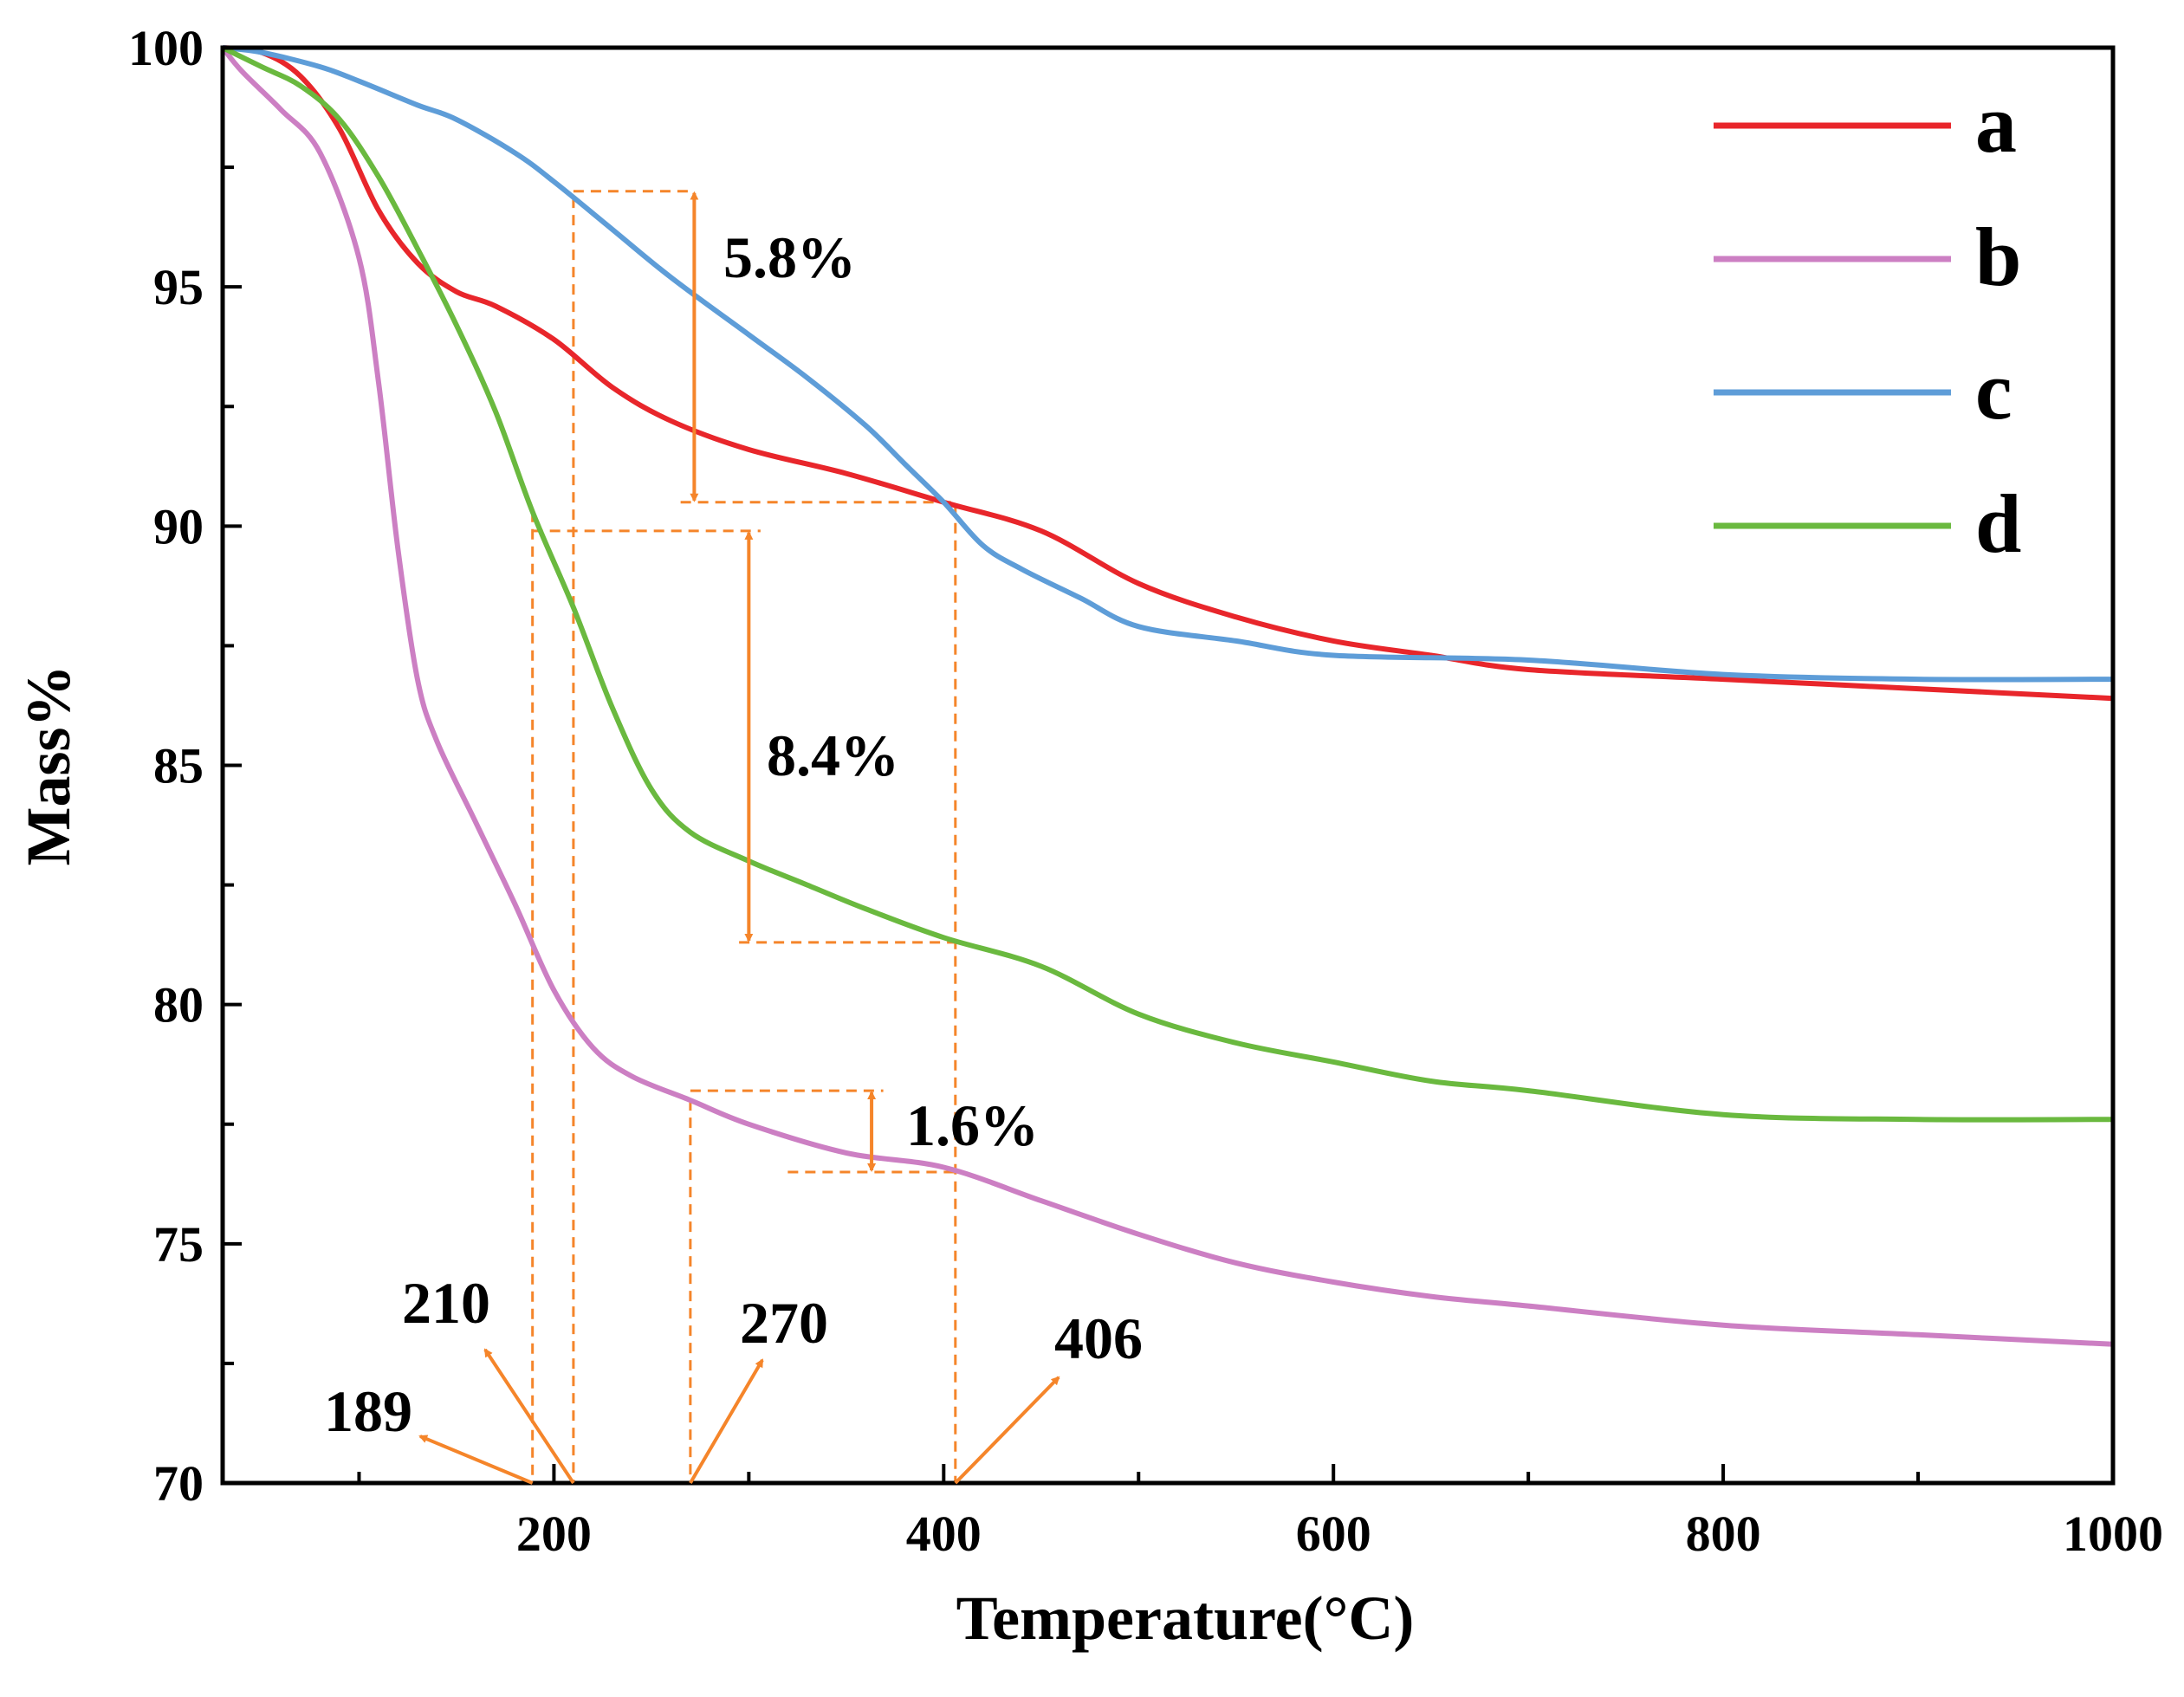 The width and height of the screenshot is (2184, 1697). What do you see at coordinates (446, 1303) in the screenshot?
I see `temp-callout-label: 210` at bounding box center [446, 1303].